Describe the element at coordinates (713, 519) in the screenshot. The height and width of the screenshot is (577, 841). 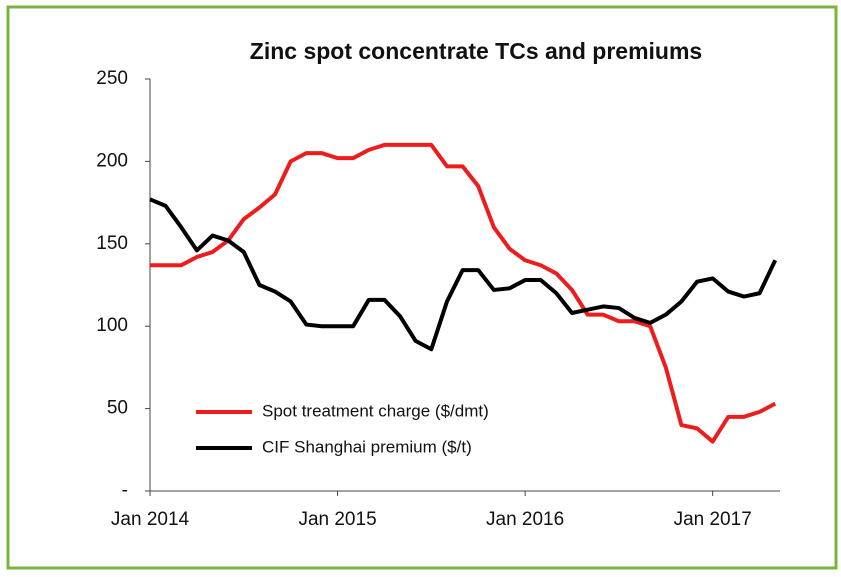
I see `x-tick-label: Jan 2017` at that location.